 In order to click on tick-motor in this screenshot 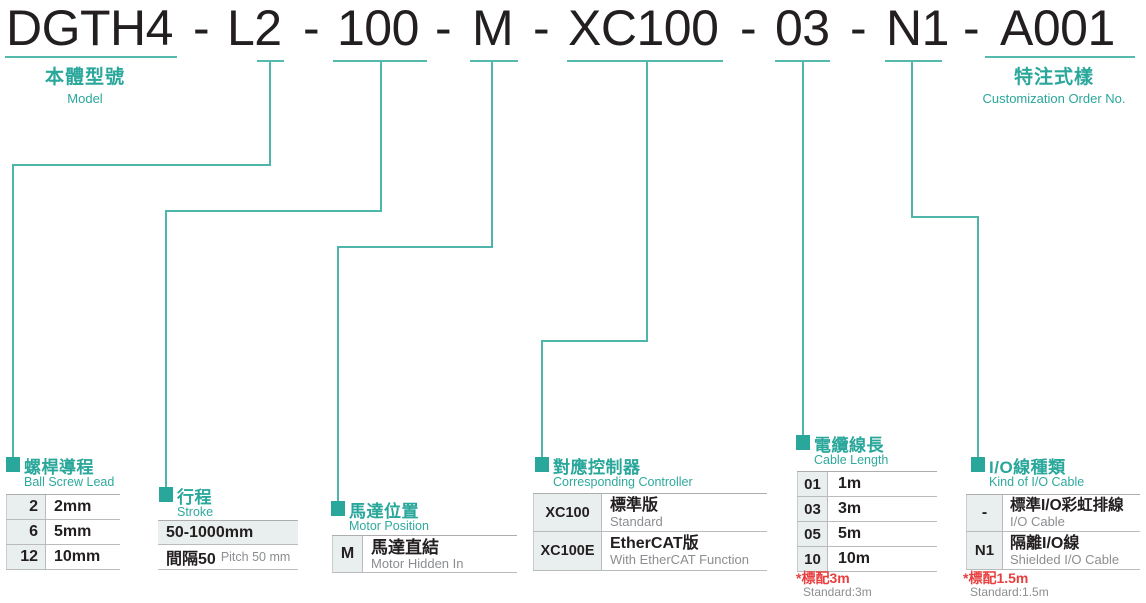, I will do `click(494, 61)`.